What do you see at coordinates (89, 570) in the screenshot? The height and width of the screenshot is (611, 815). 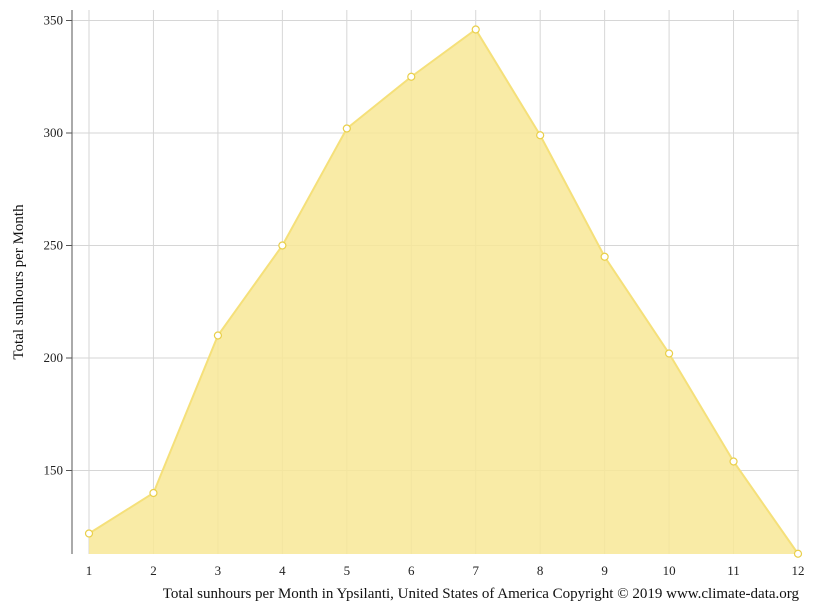 I see `x-tick-label: 1` at bounding box center [89, 570].